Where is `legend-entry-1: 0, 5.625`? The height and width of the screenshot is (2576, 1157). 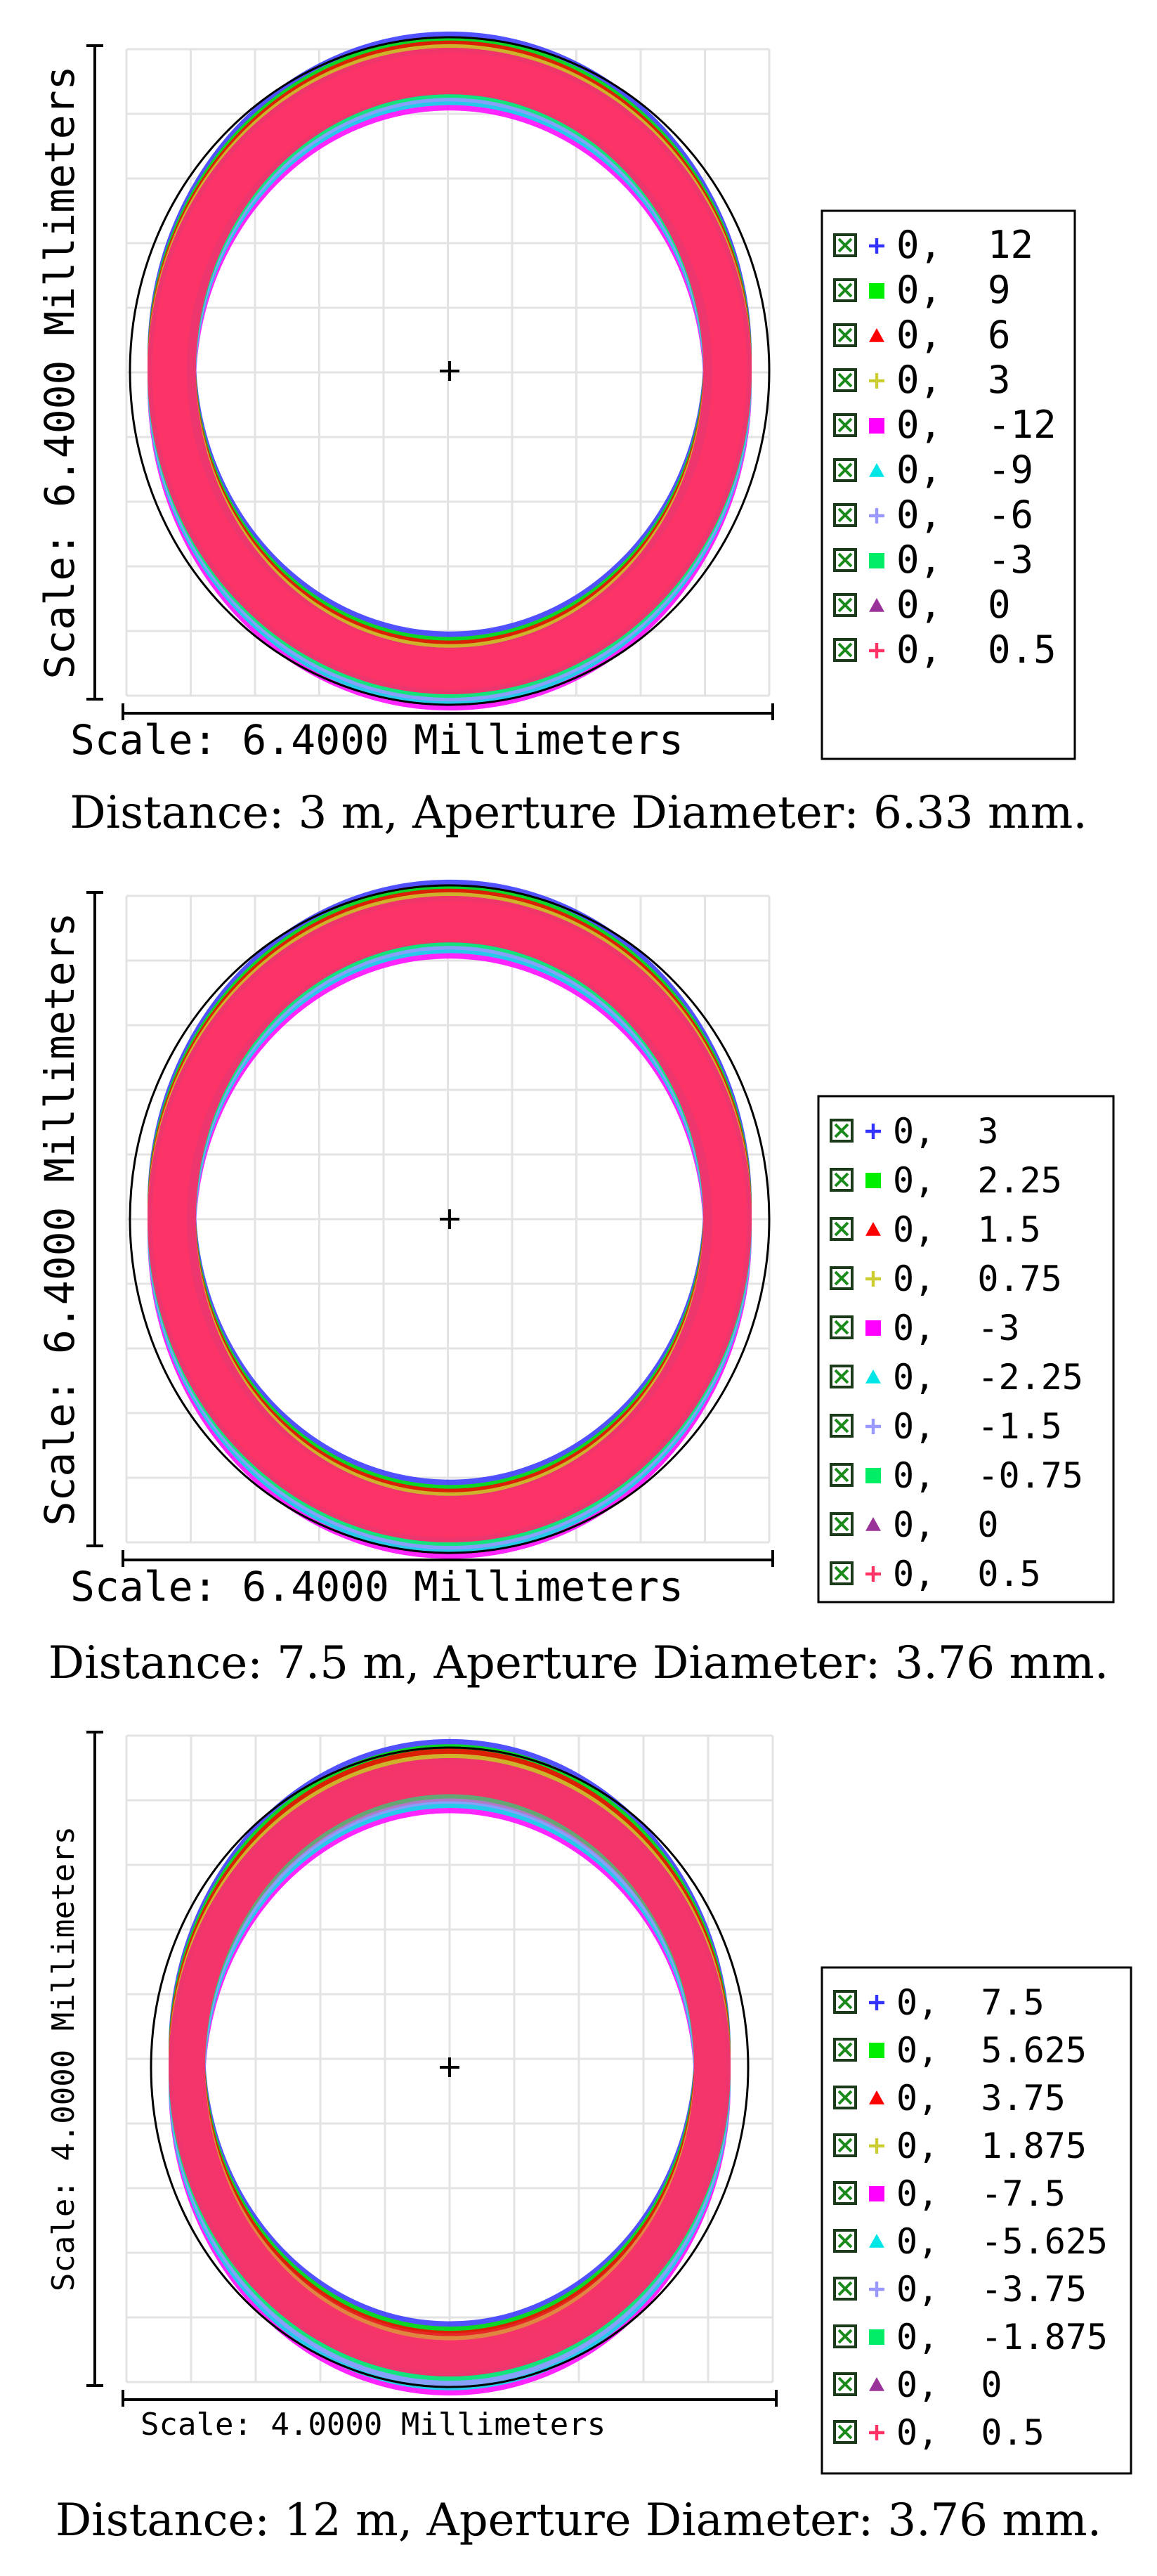
legend-entry-1: 0, 5.625 is located at coordinates (991, 2050).